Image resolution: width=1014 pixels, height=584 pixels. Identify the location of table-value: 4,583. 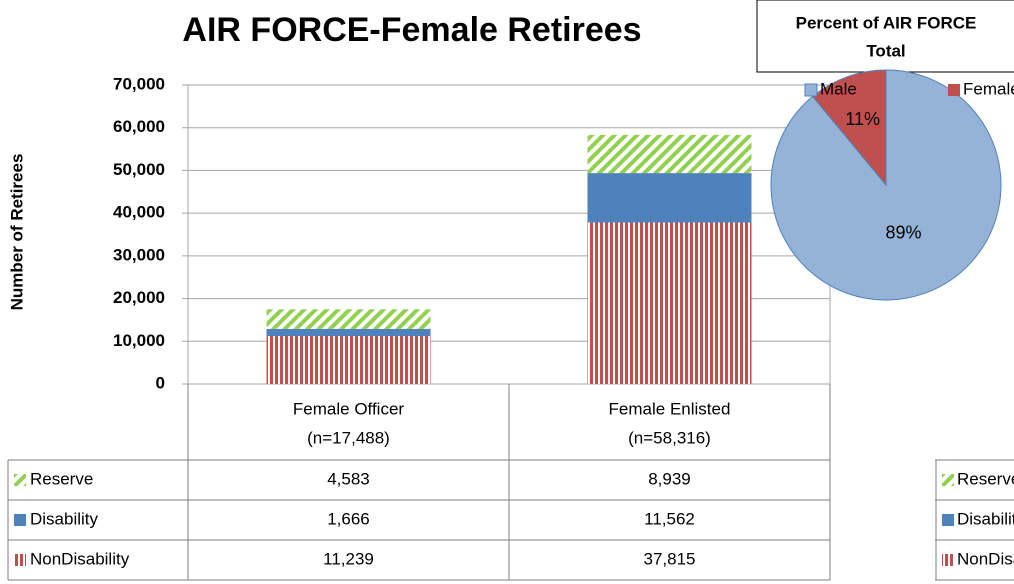
(348, 478).